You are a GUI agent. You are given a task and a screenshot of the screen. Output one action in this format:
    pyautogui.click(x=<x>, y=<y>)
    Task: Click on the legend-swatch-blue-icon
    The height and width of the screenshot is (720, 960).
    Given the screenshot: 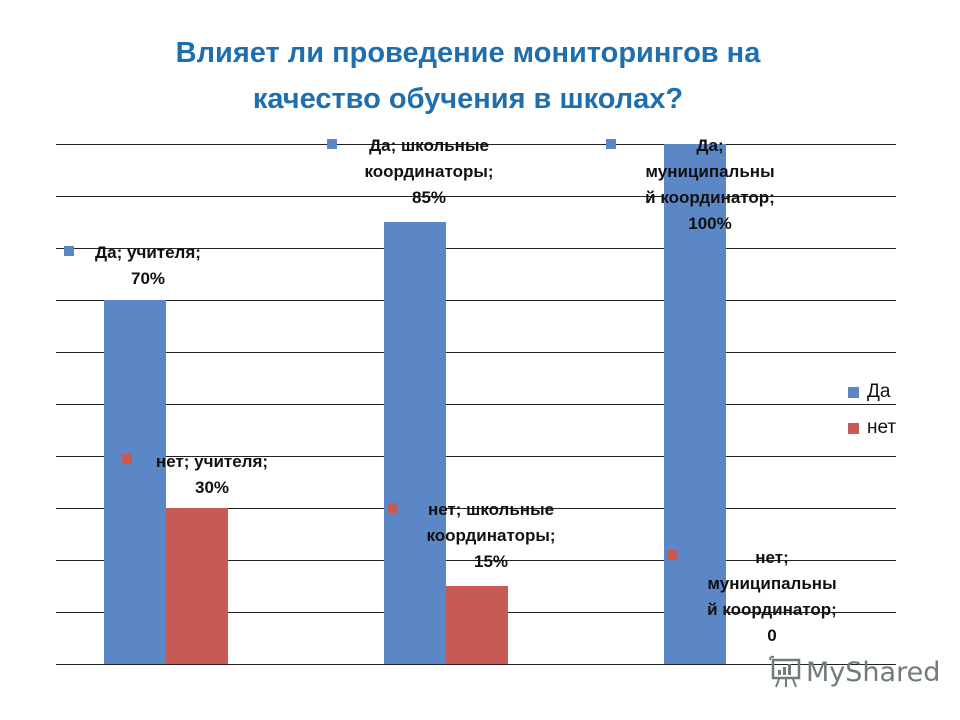 What is the action you would take?
    pyautogui.click(x=853, y=392)
    